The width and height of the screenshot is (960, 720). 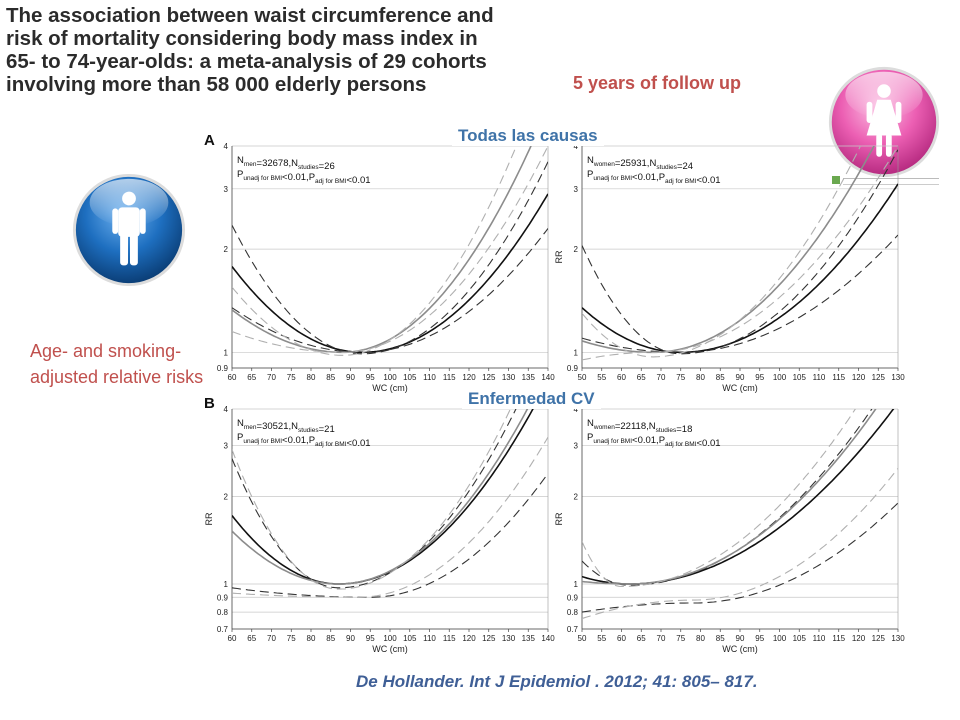 I want to click on x-tick-label: 55, so click(x=601, y=638).